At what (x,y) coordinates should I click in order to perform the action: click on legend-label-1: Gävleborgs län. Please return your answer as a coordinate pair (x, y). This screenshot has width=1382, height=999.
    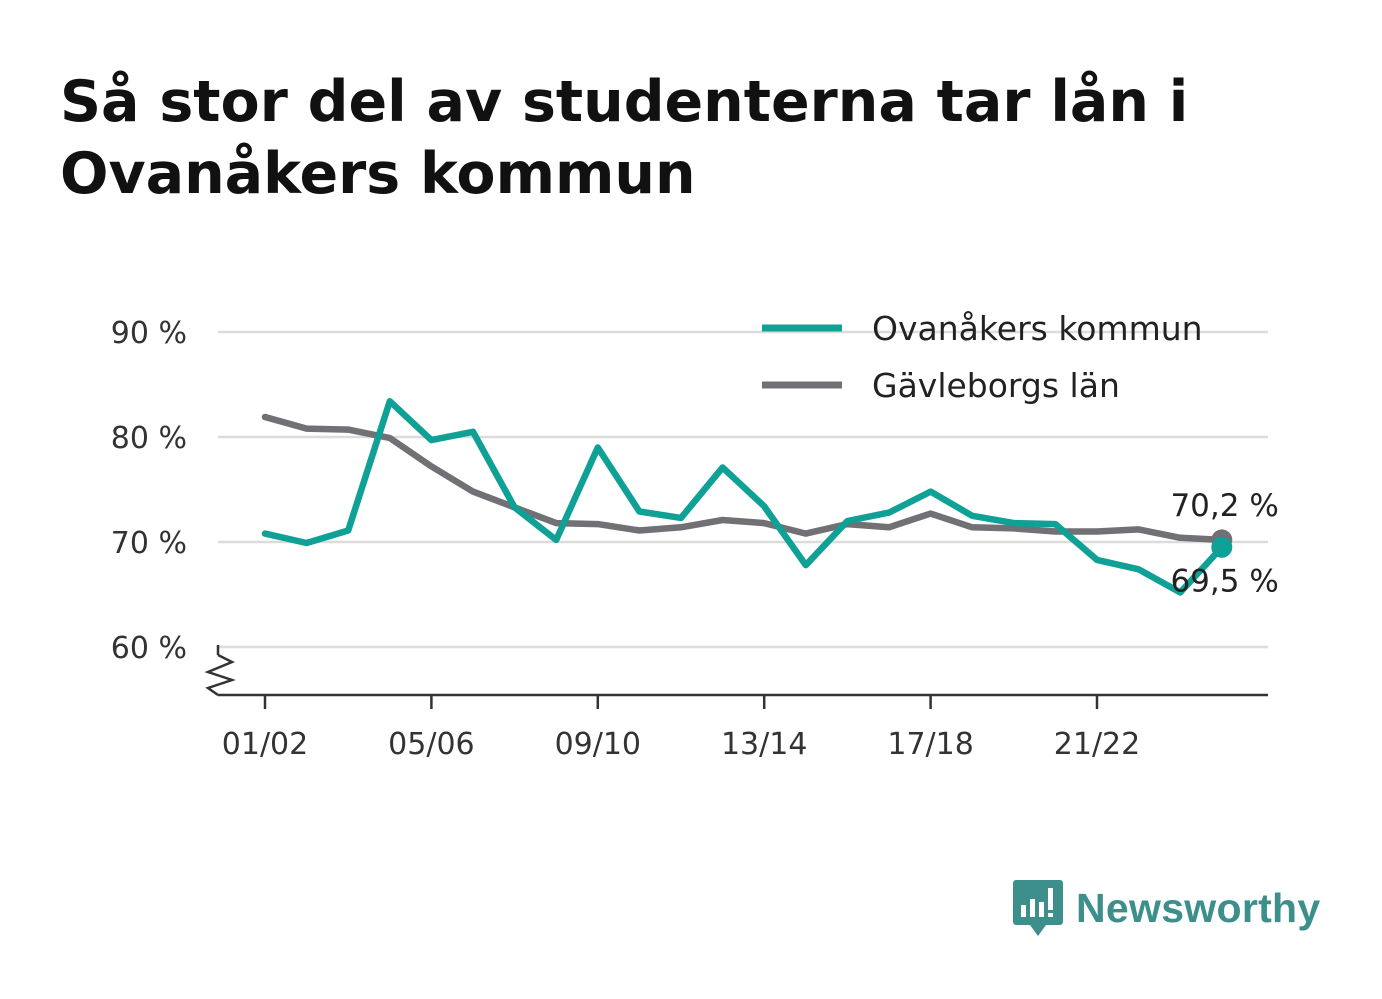
    Looking at the image, I should click on (996, 385).